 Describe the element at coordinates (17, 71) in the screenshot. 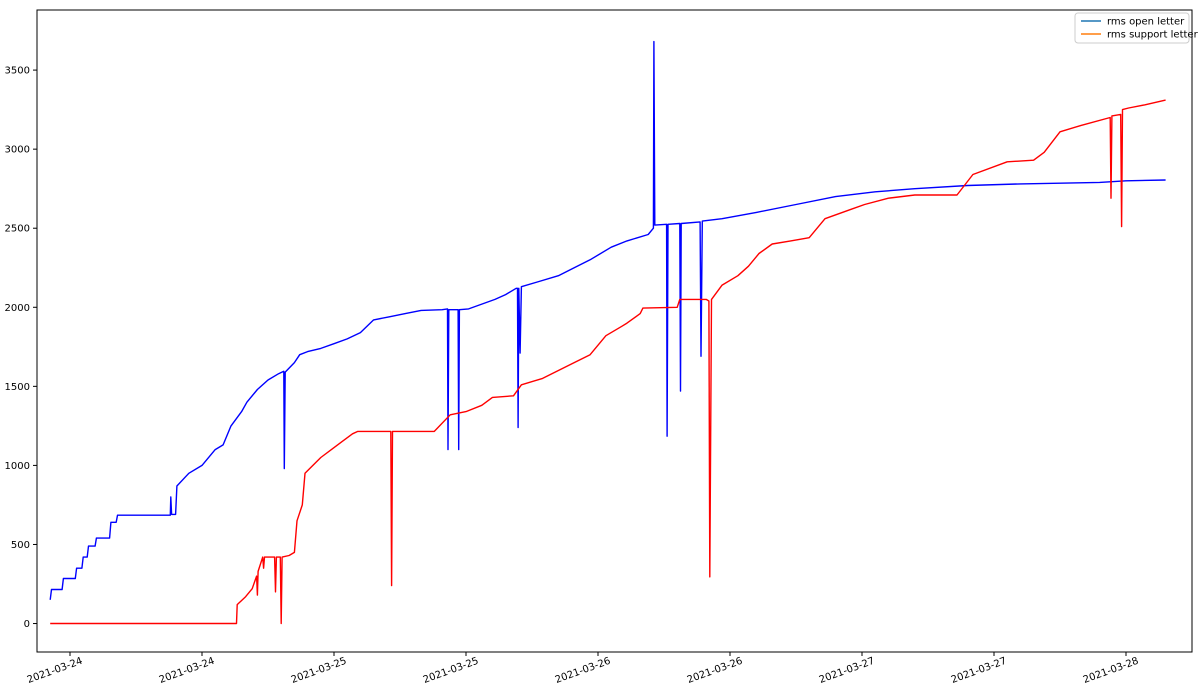

I see `y-tick-label: 3500` at that location.